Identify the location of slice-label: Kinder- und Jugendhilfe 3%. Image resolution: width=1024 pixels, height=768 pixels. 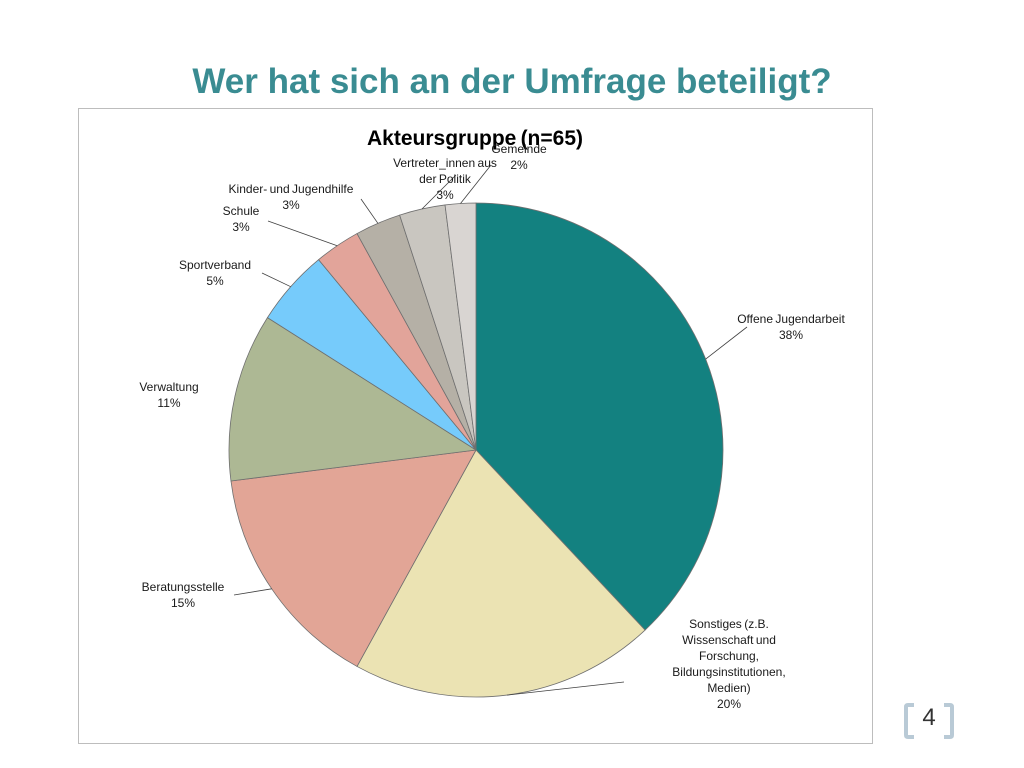
(291, 197).